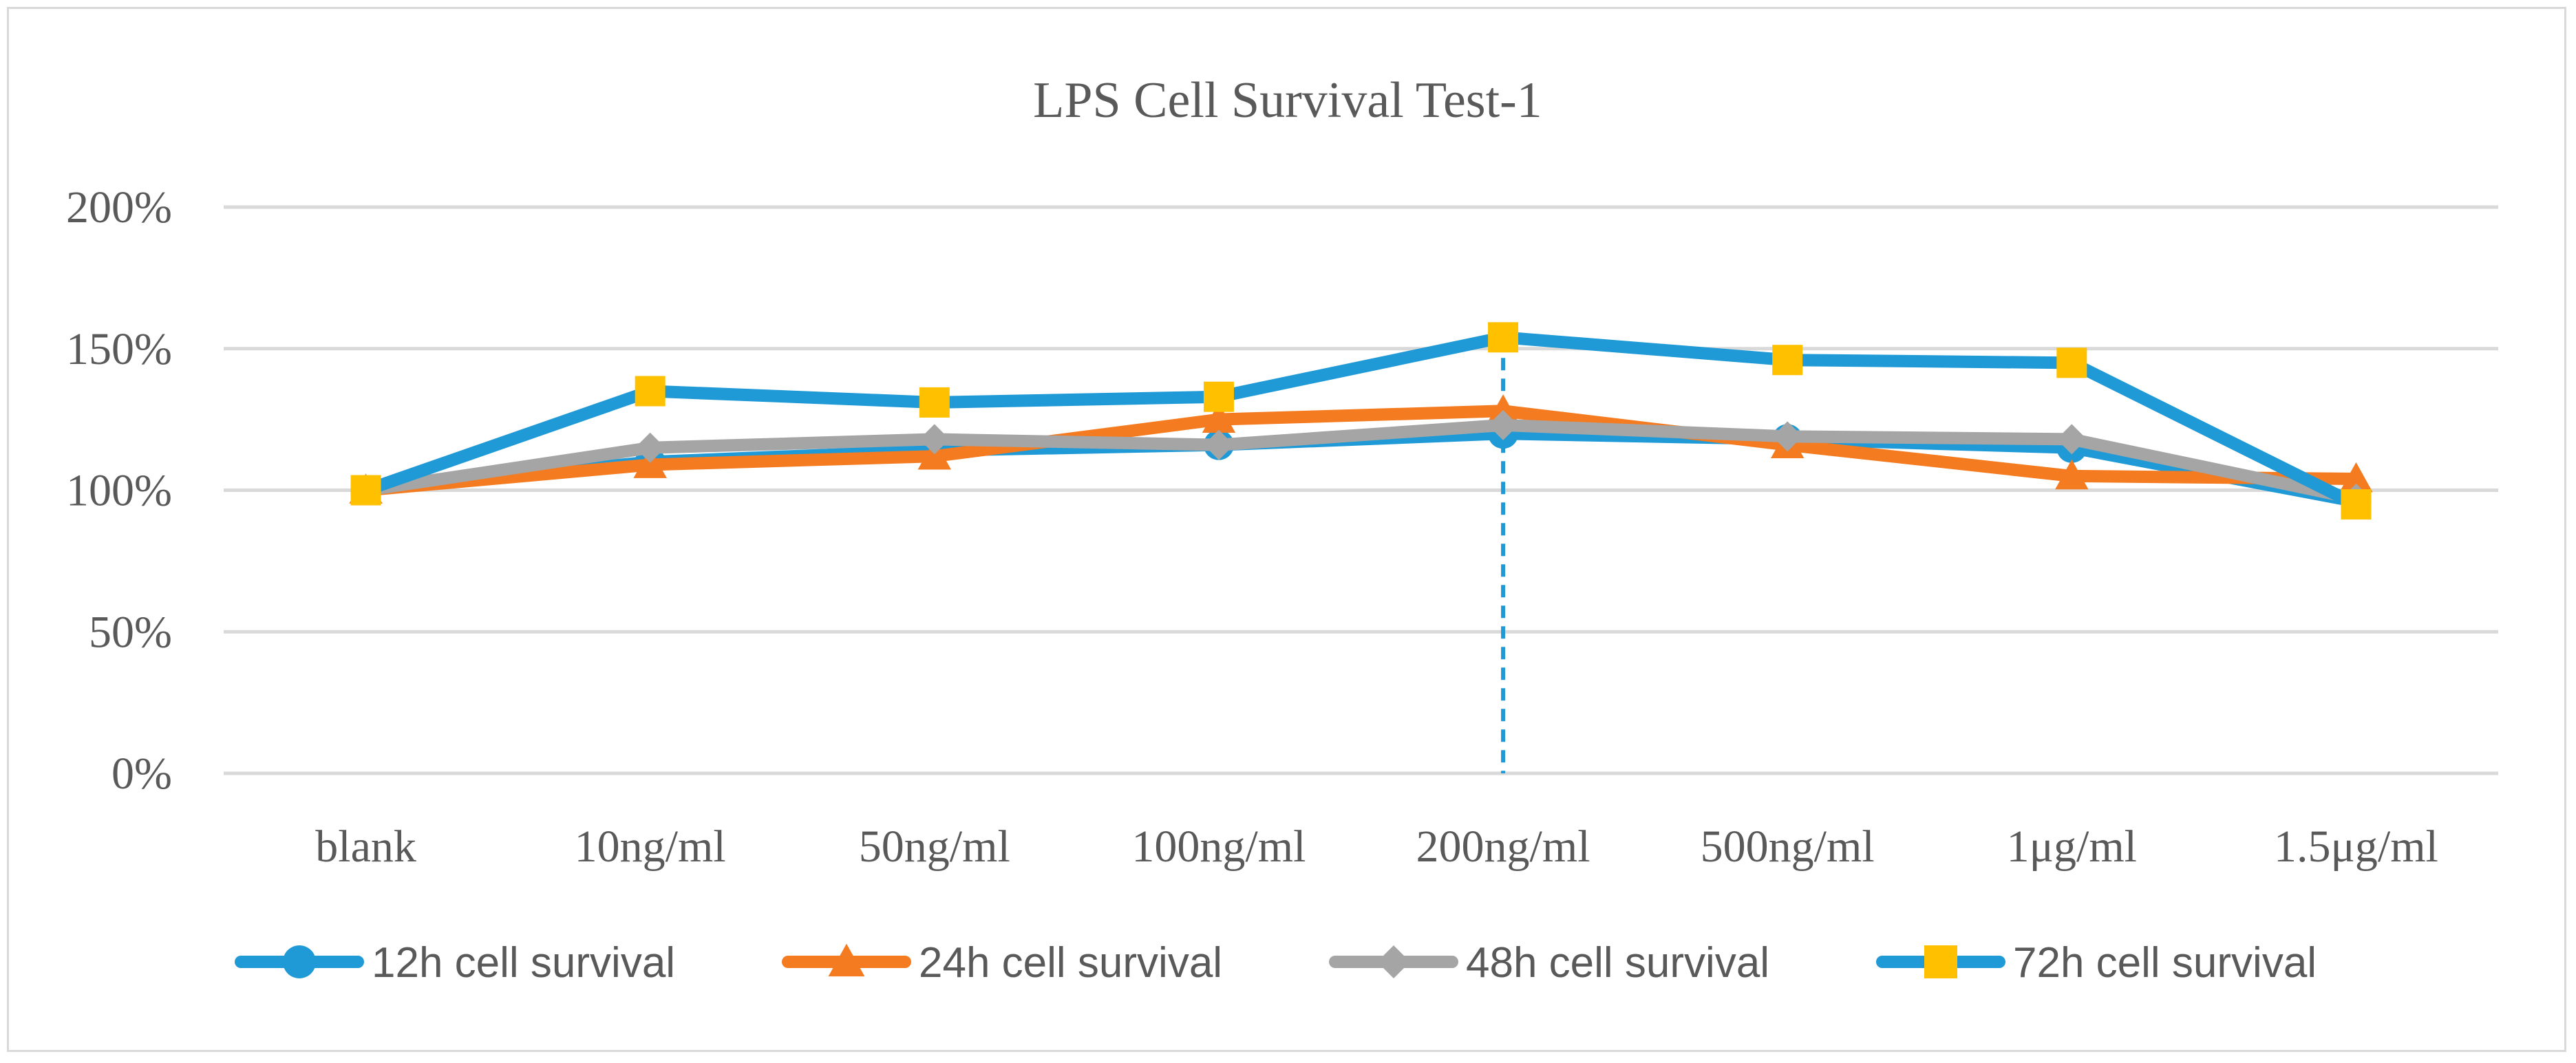 This screenshot has width=2576, height=1063. Describe the element at coordinates (1070, 963) in the screenshot. I see `legend-label: 24h cell survival` at that location.